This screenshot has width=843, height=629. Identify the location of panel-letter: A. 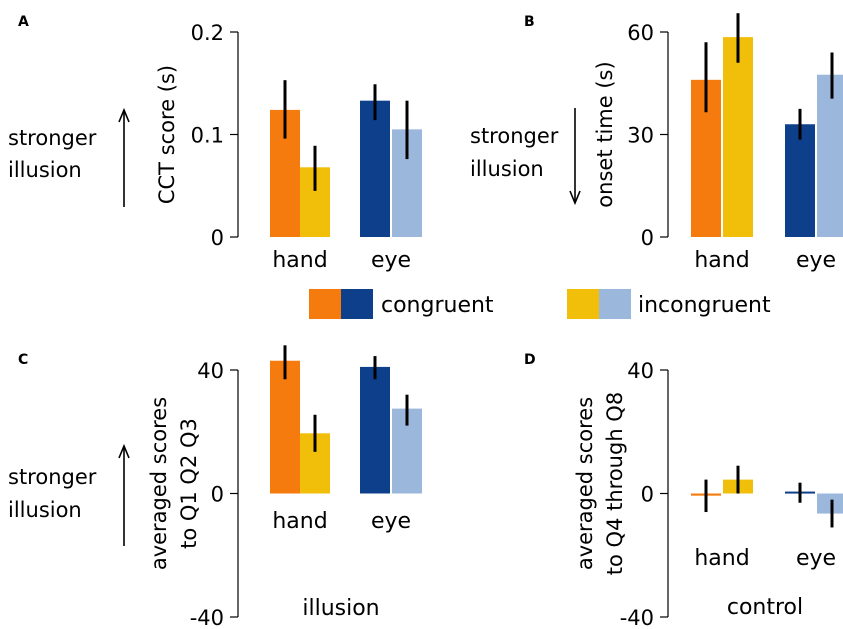
(23, 22).